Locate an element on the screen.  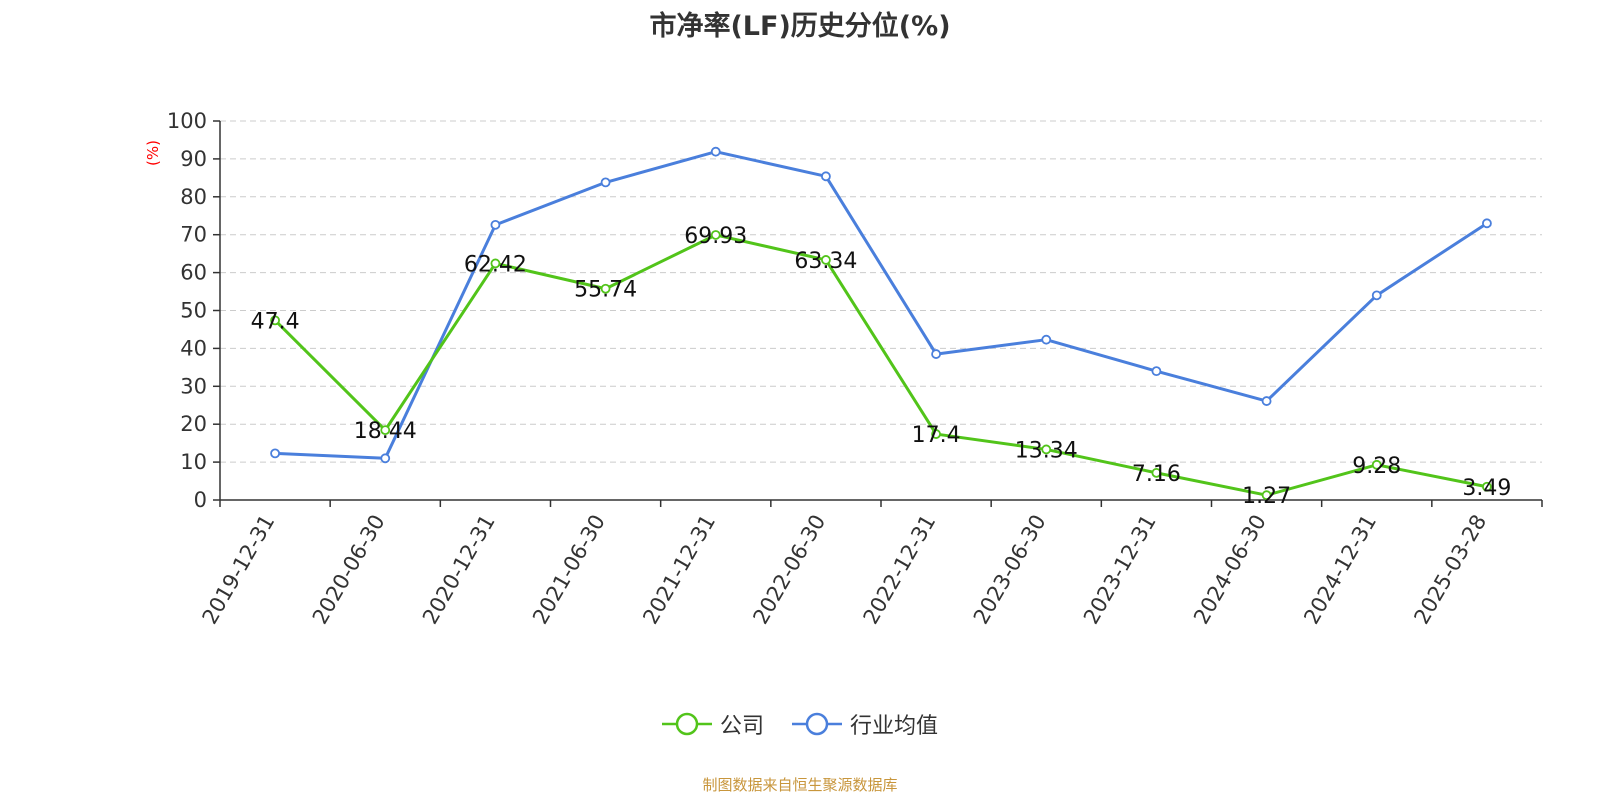
y-tick-label: 40 is located at coordinates (193, 348).